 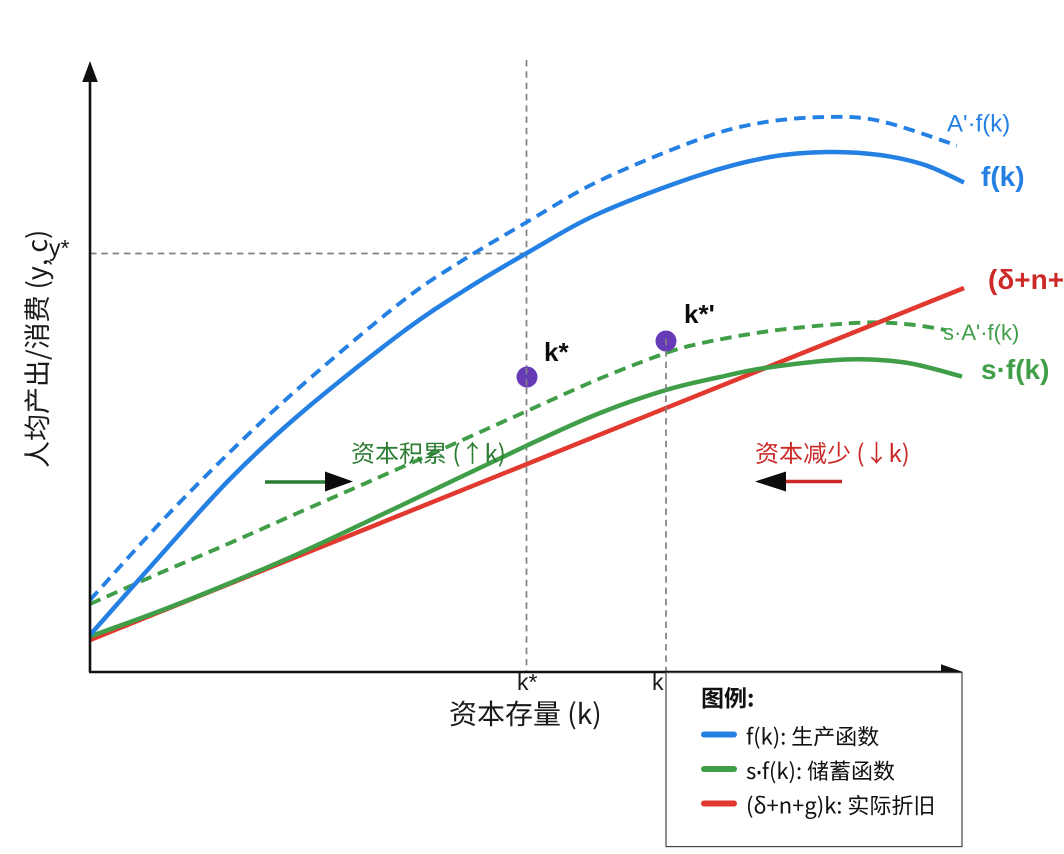 What do you see at coordinates (1026, 279) in the screenshot?
I see `svg-text: (δ+n+g)k` at bounding box center [1026, 279].